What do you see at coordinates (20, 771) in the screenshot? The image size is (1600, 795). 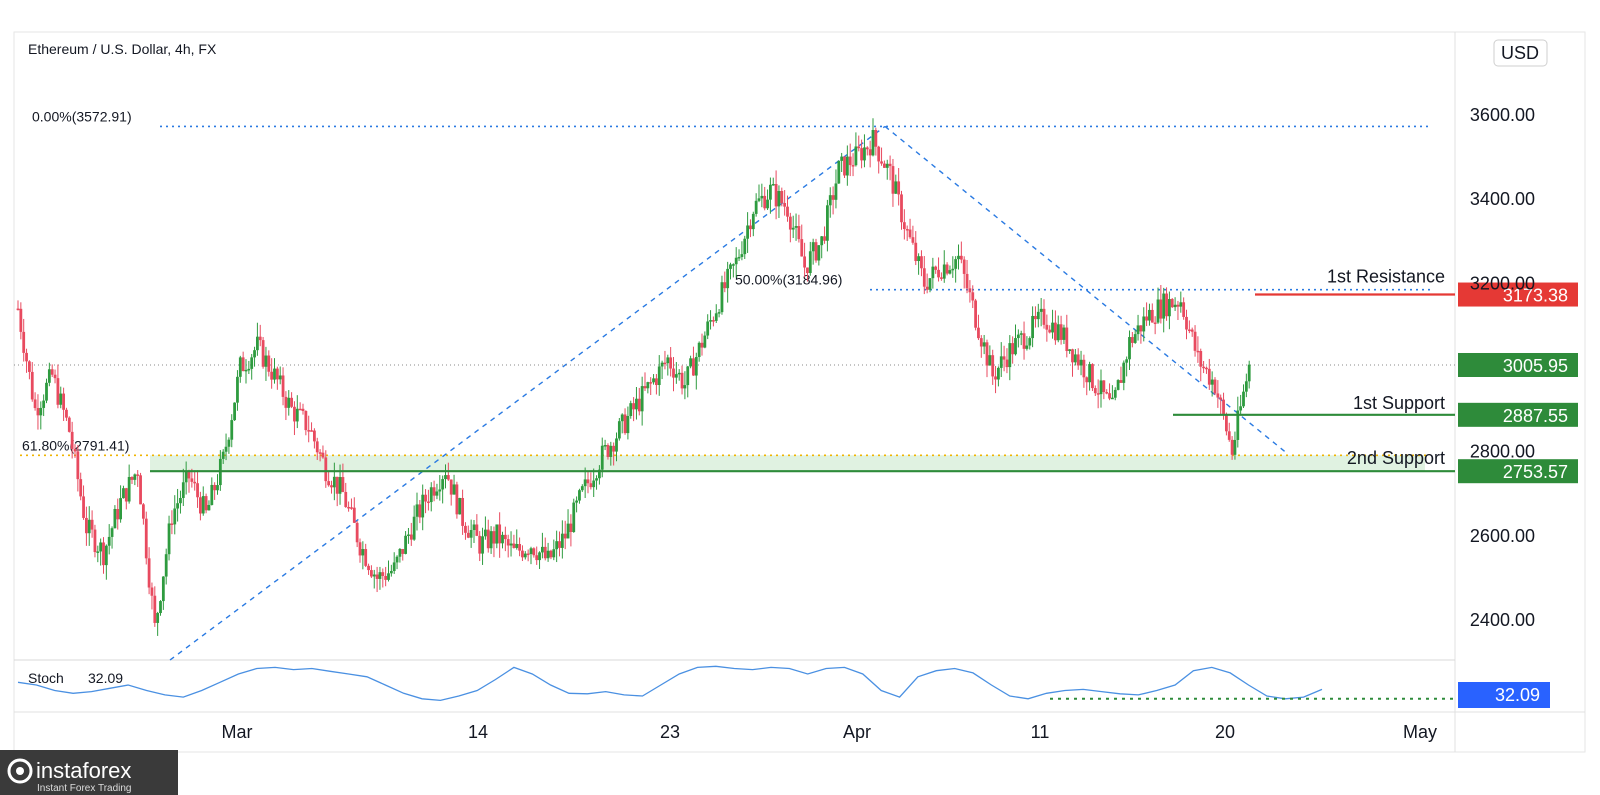 I see `gear-icon` at bounding box center [20, 771].